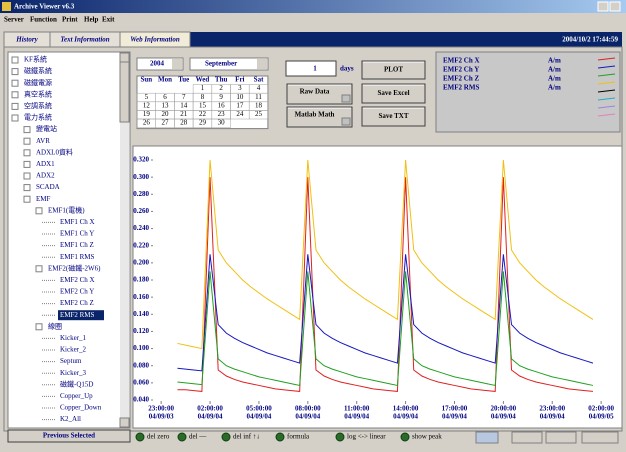 This screenshot has height=452, width=626. What do you see at coordinates (160, 64) in the screenshot?
I see `year-select` at bounding box center [160, 64].